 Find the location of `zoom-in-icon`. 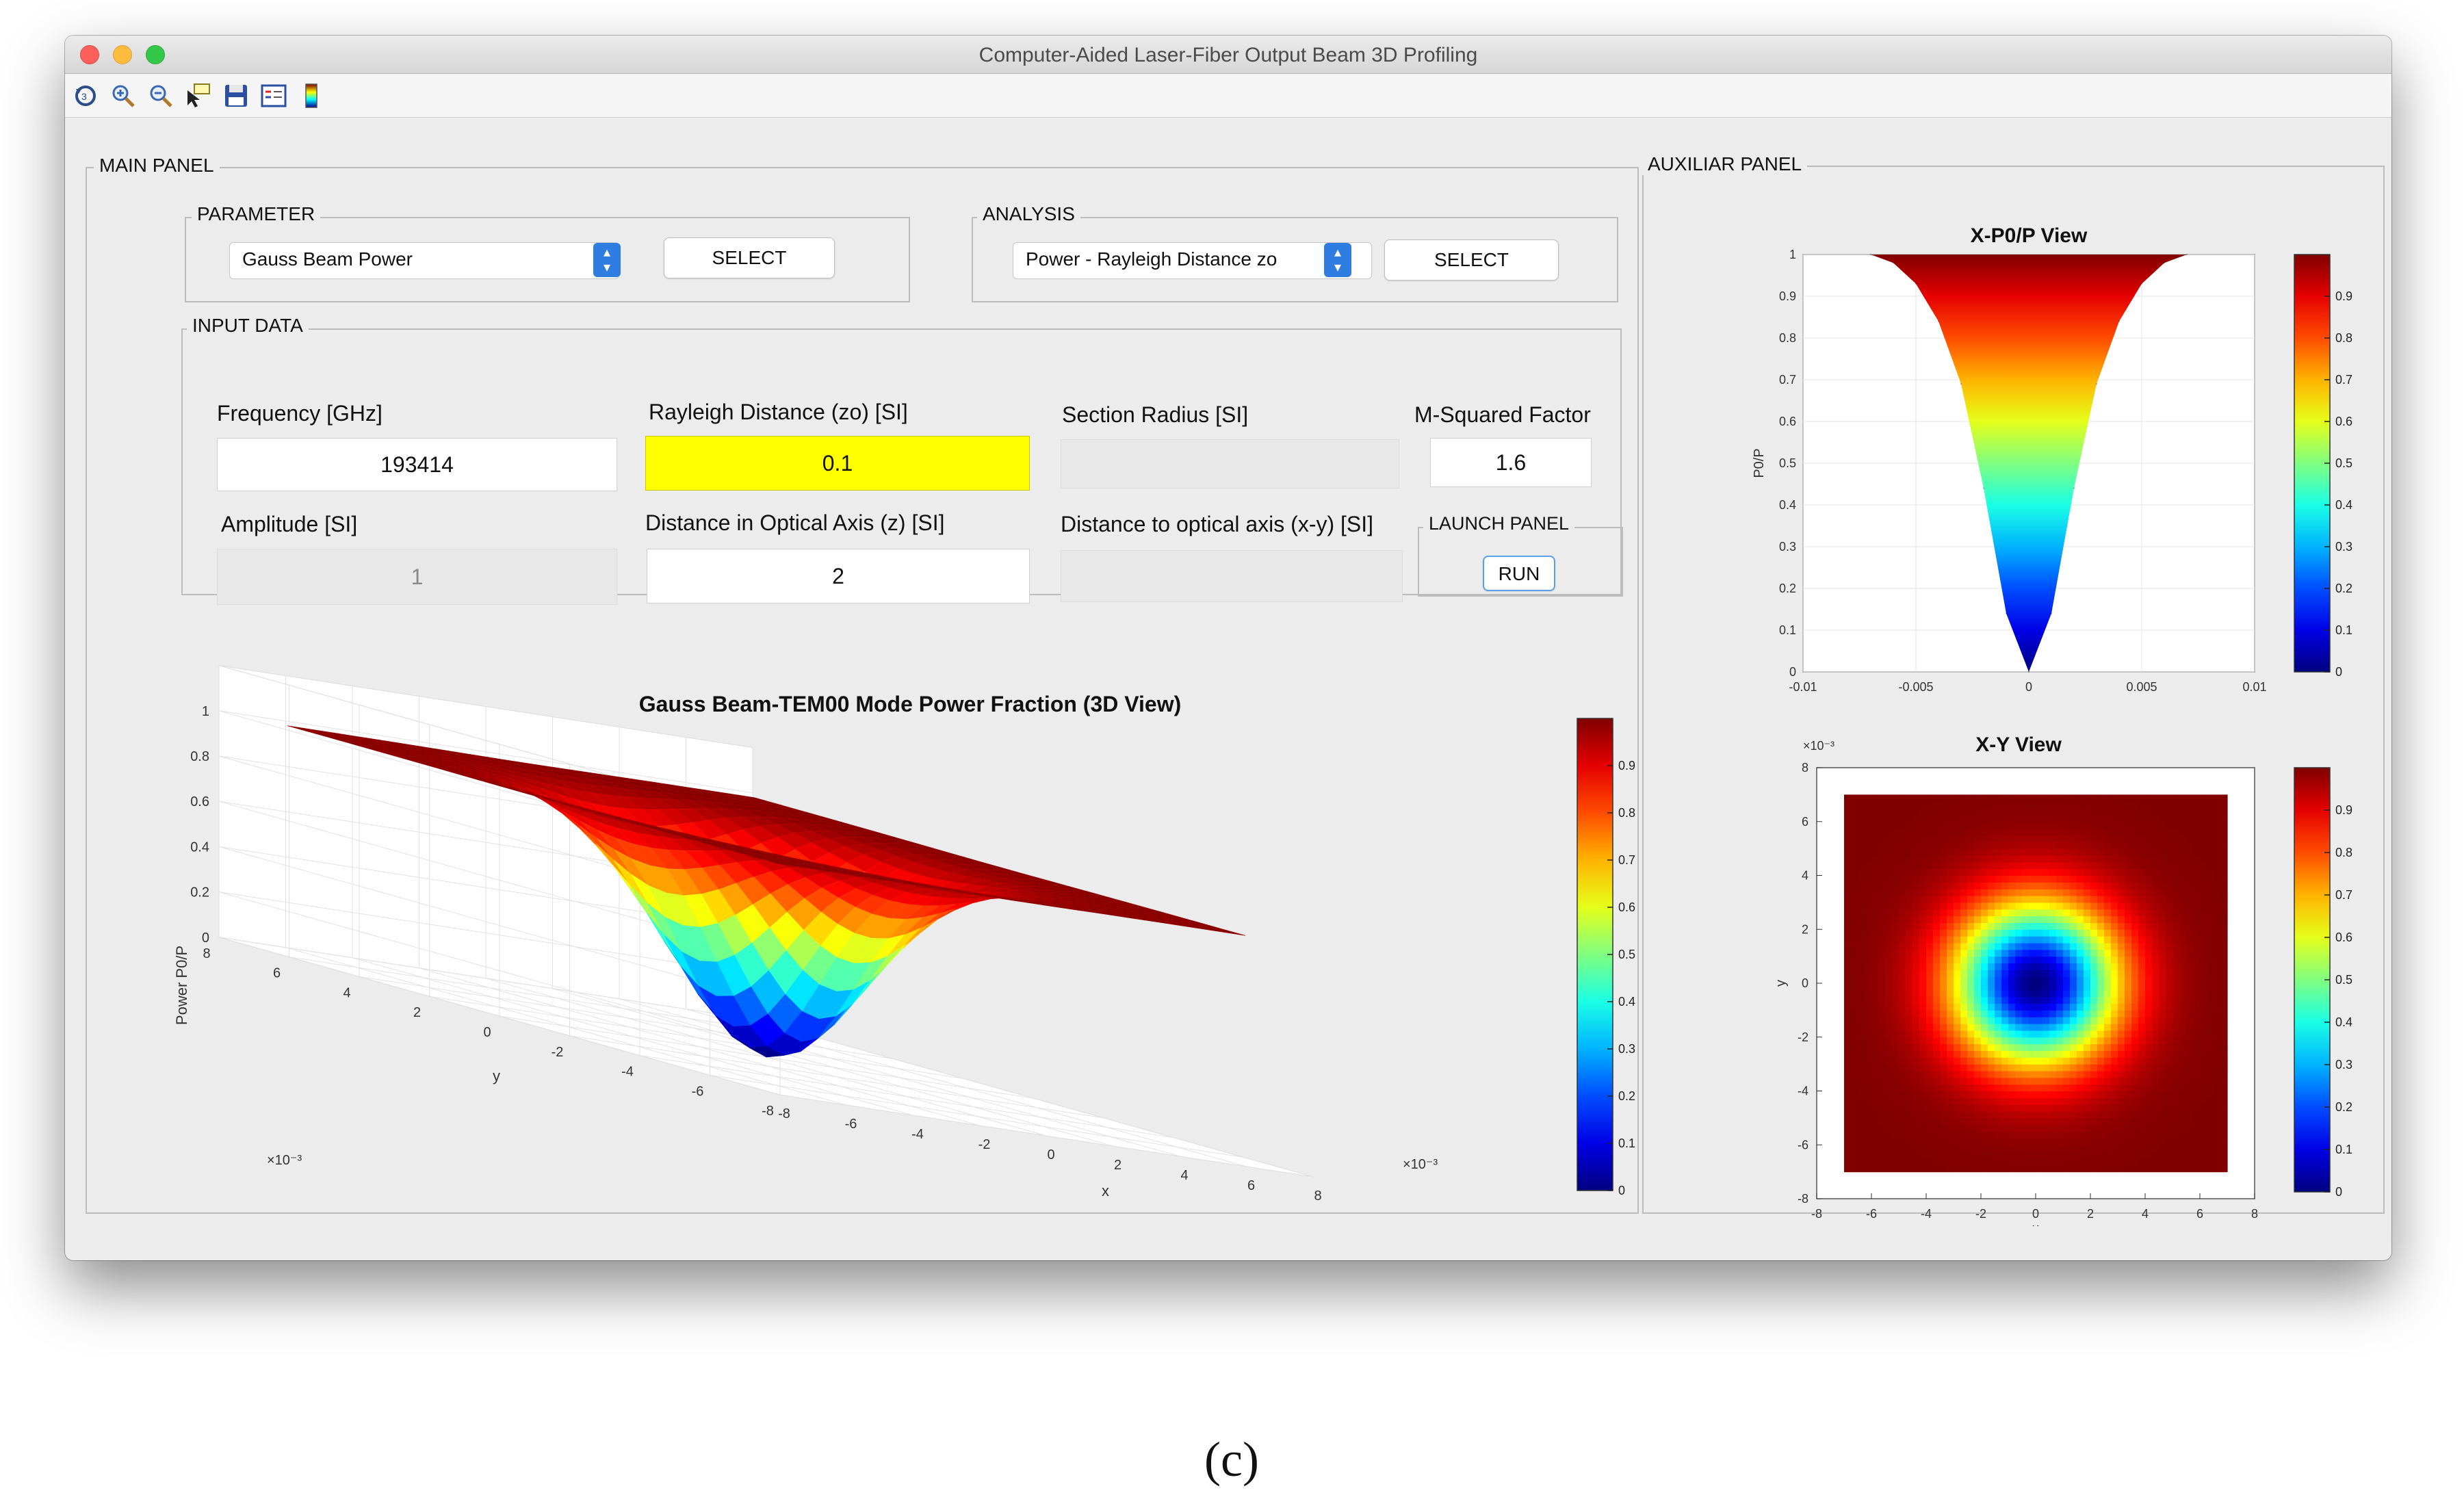

zoom-in-icon is located at coordinates (123, 95).